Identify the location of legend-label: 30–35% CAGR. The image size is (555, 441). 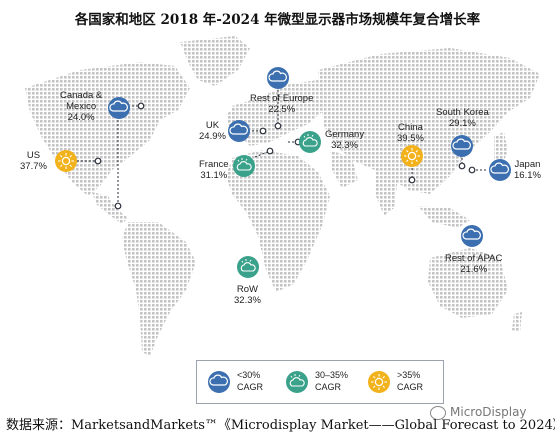
(332, 381).